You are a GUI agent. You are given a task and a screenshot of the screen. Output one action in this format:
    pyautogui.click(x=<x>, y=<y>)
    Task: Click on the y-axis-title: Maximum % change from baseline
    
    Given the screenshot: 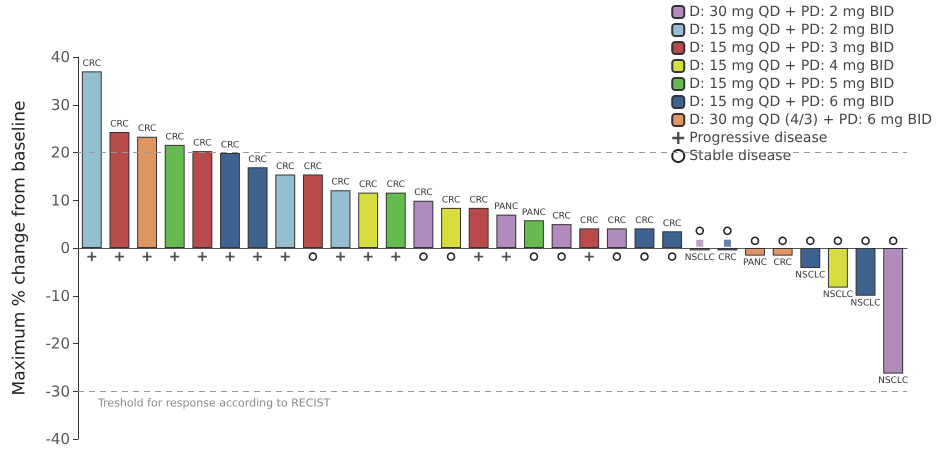 What is the action you would take?
    pyautogui.click(x=20, y=248)
    